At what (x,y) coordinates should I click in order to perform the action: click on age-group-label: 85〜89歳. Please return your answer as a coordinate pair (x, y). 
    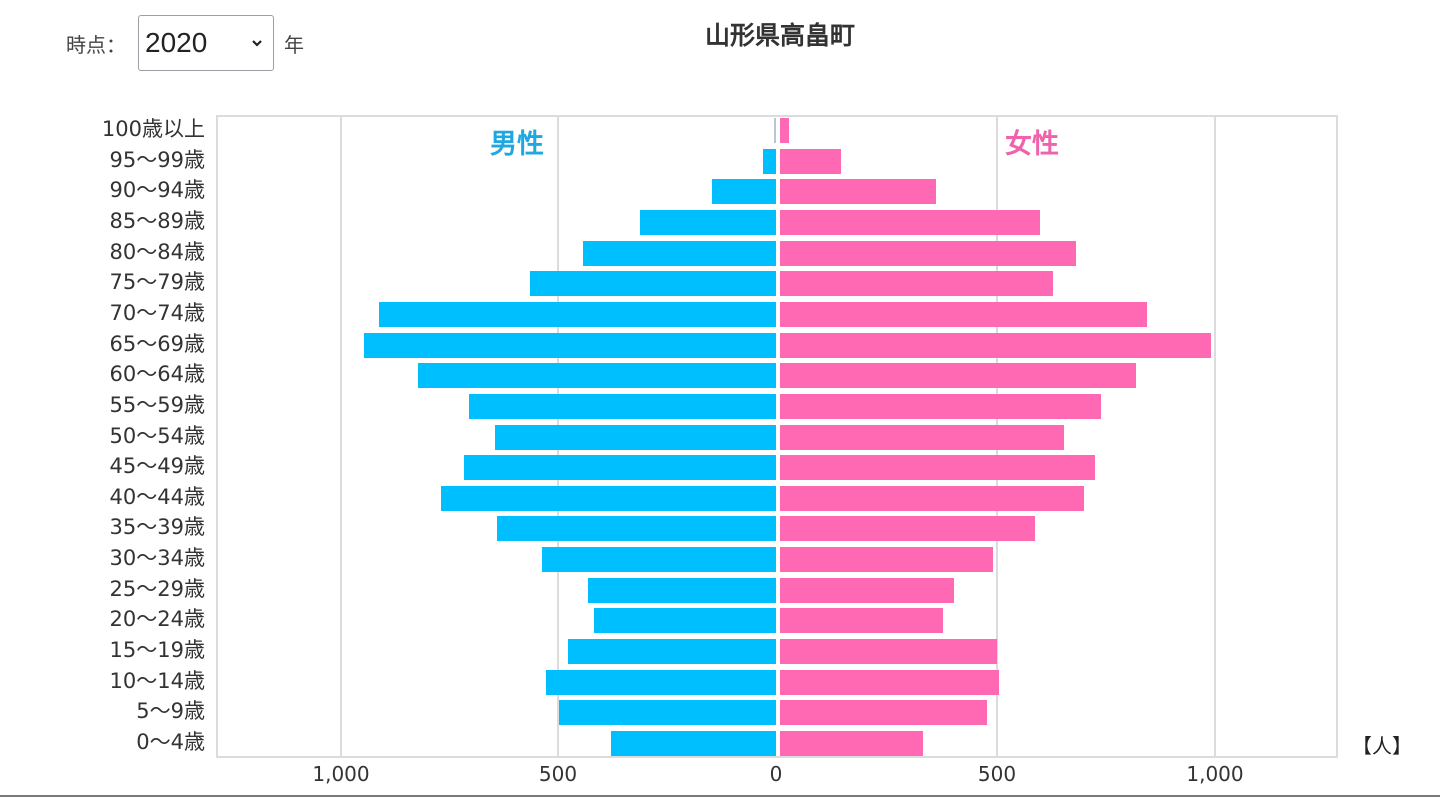
    Looking at the image, I should click on (157, 220).